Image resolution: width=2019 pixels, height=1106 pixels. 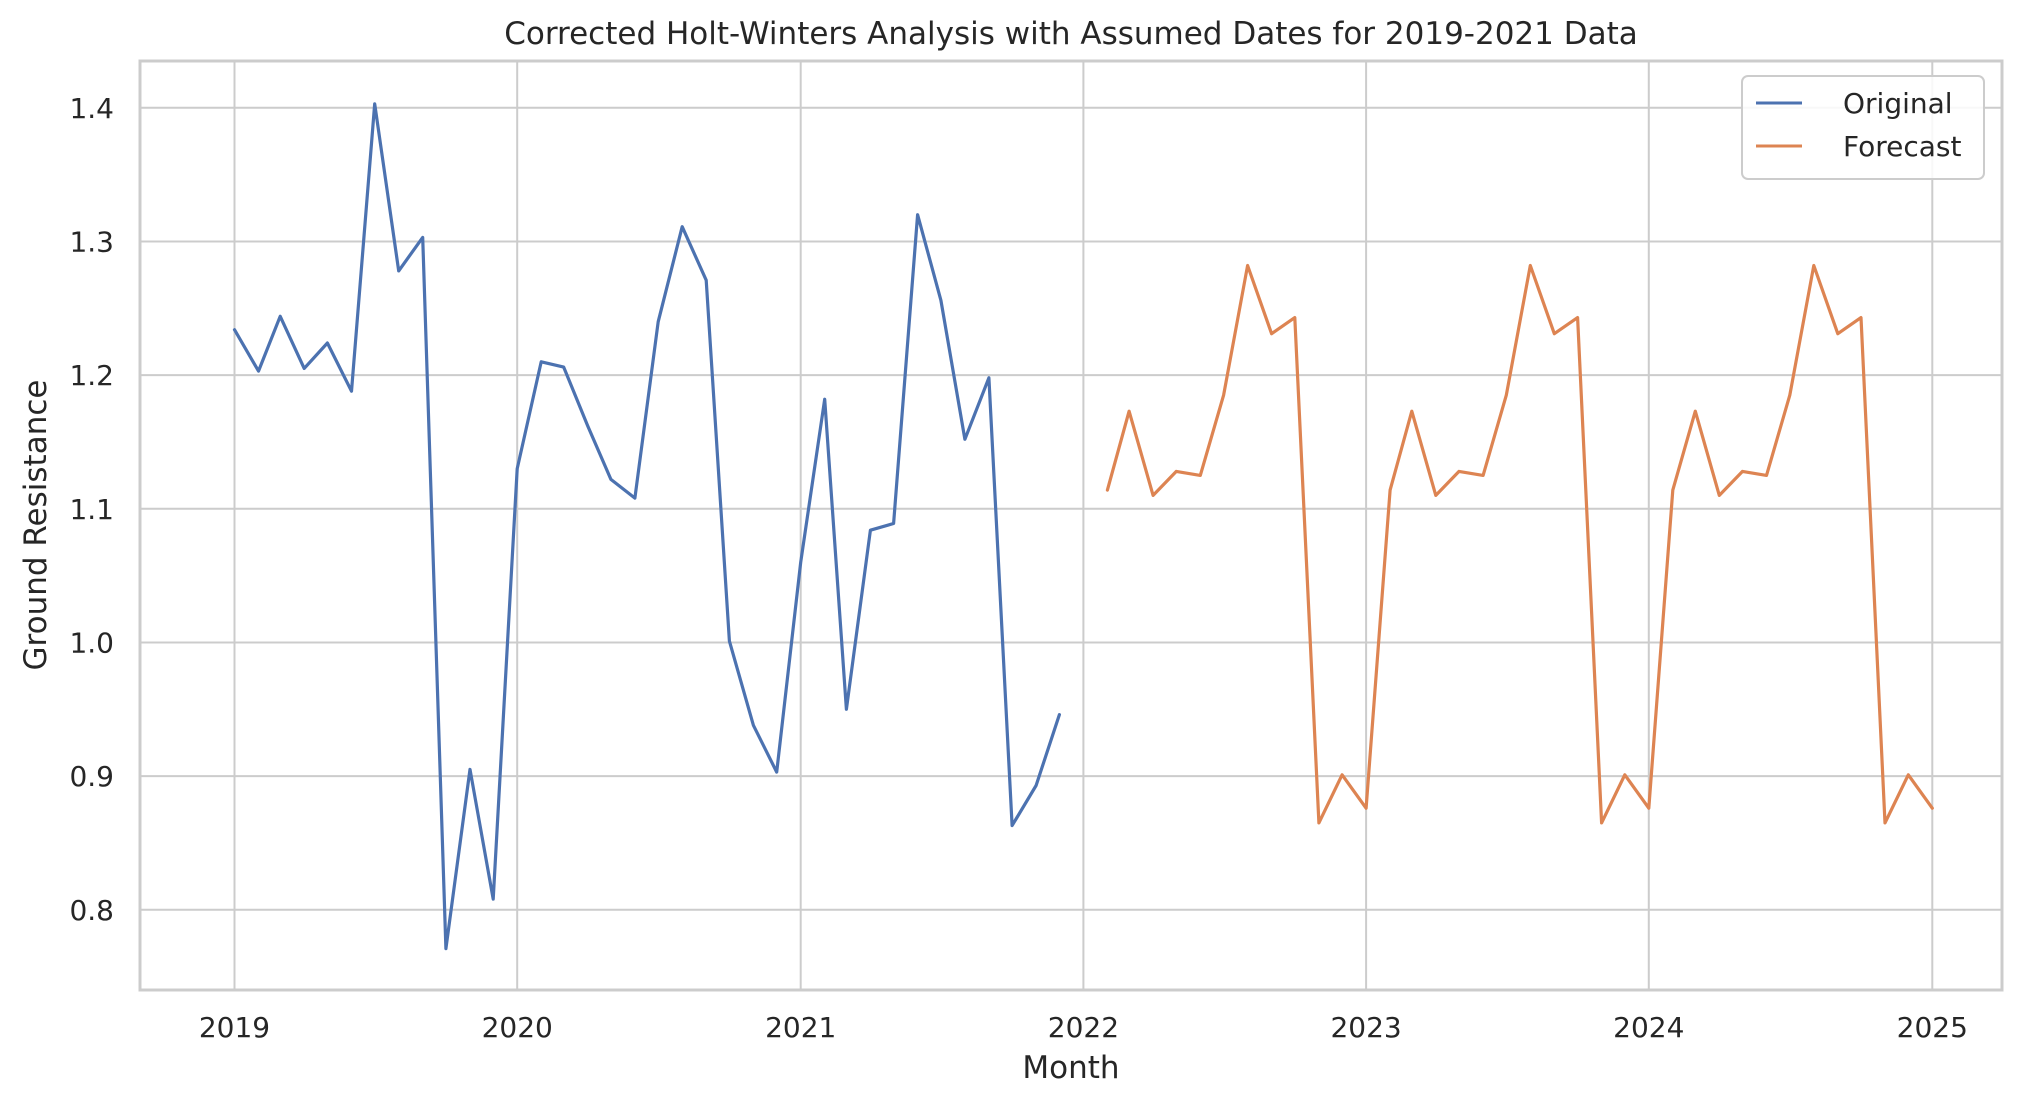 I want to click on legend-label-forecast: Forecast, so click(x=1902, y=146).